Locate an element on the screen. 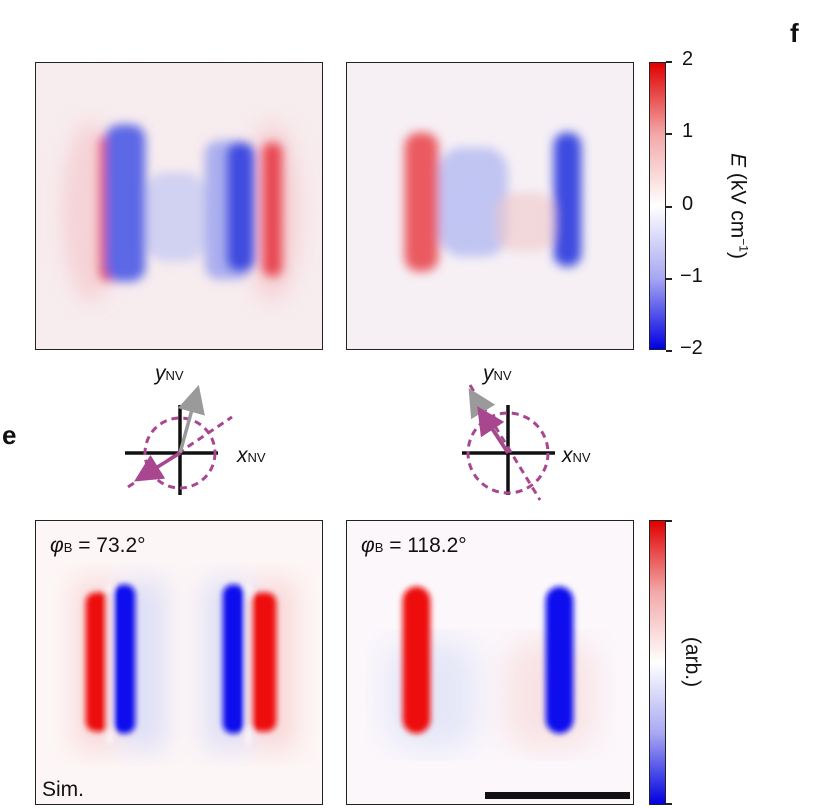  y-axis-label-left: yNV is located at coordinates (169, 373).